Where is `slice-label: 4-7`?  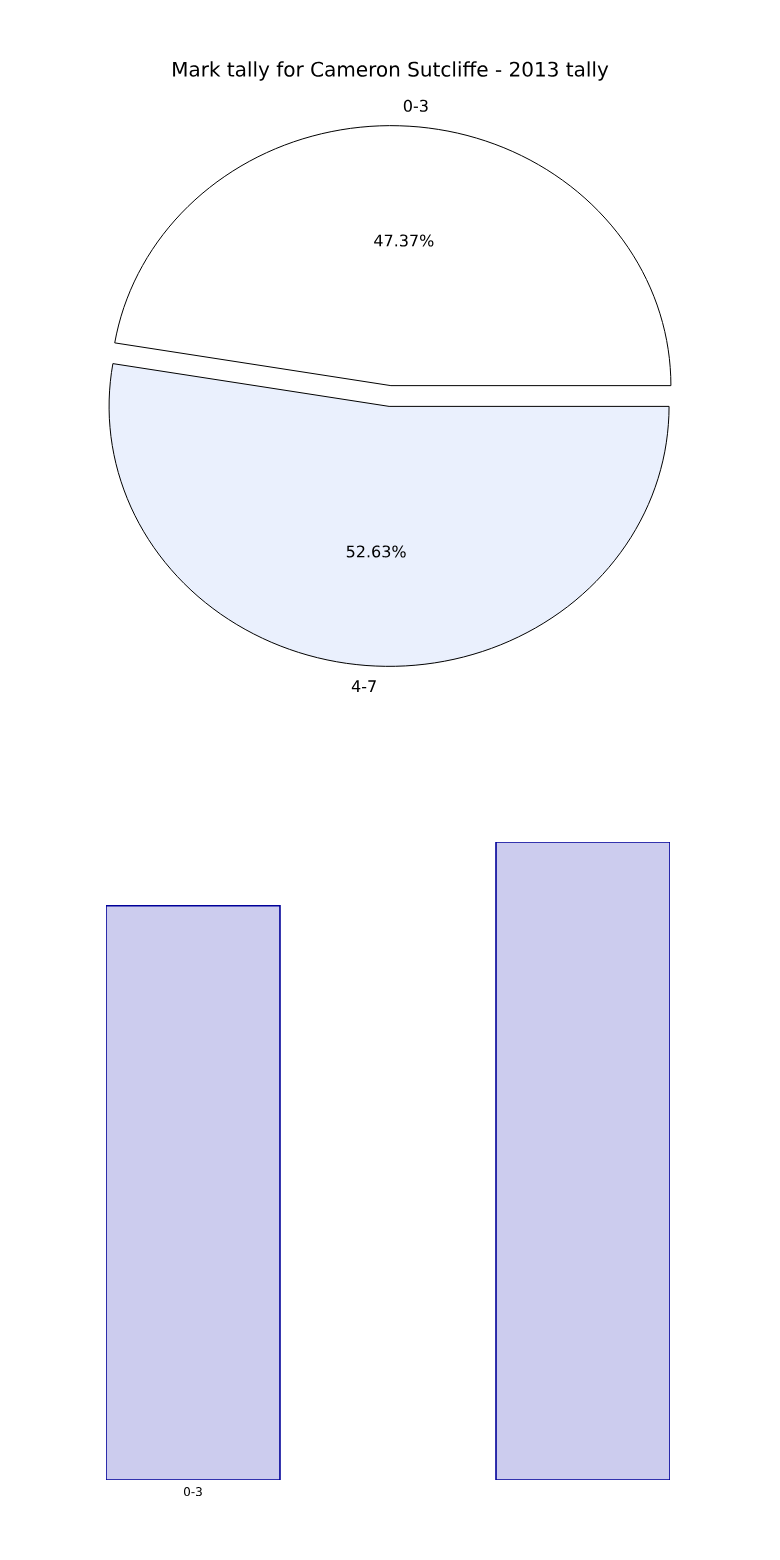 slice-label: 4-7 is located at coordinates (363, 686).